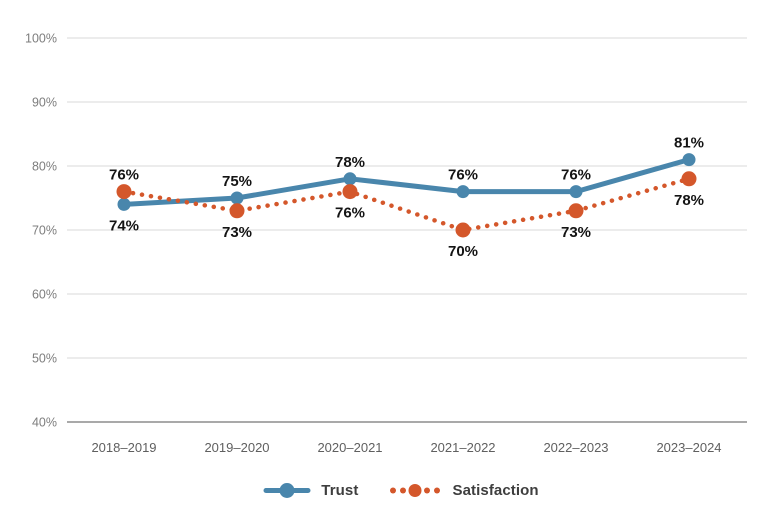 The height and width of the screenshot is (527, 768). I want to click on x-tick-label: 2022–2023, so click(575, 447).